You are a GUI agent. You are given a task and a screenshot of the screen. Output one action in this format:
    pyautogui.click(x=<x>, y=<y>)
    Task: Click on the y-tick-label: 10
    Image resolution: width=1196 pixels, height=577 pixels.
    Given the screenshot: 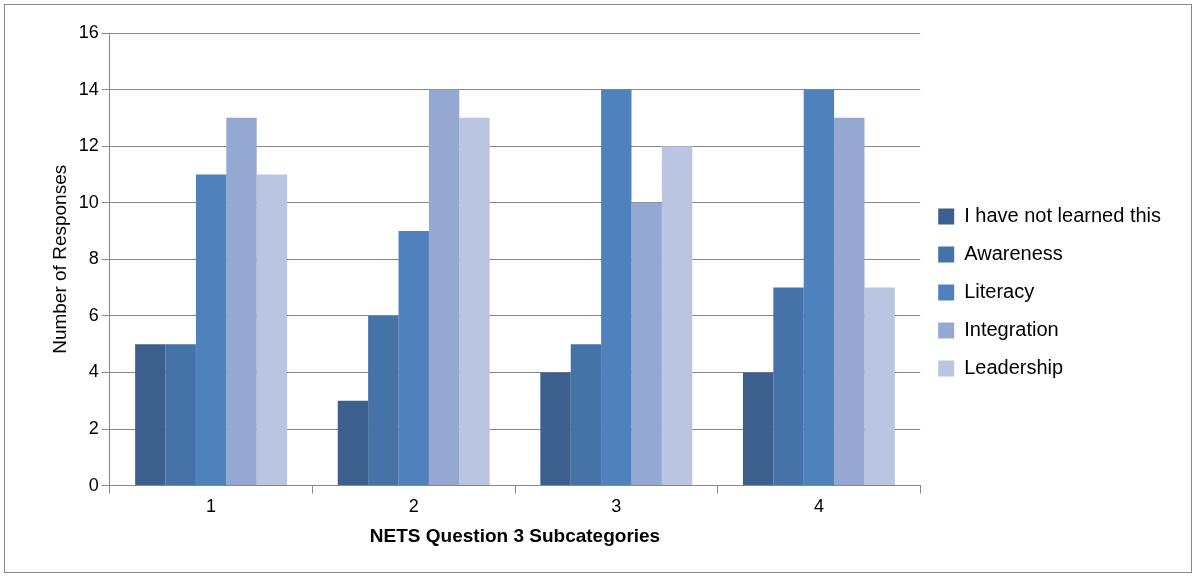 What is the action you would take?
    pyautogui.click(x=88, y=201)
    